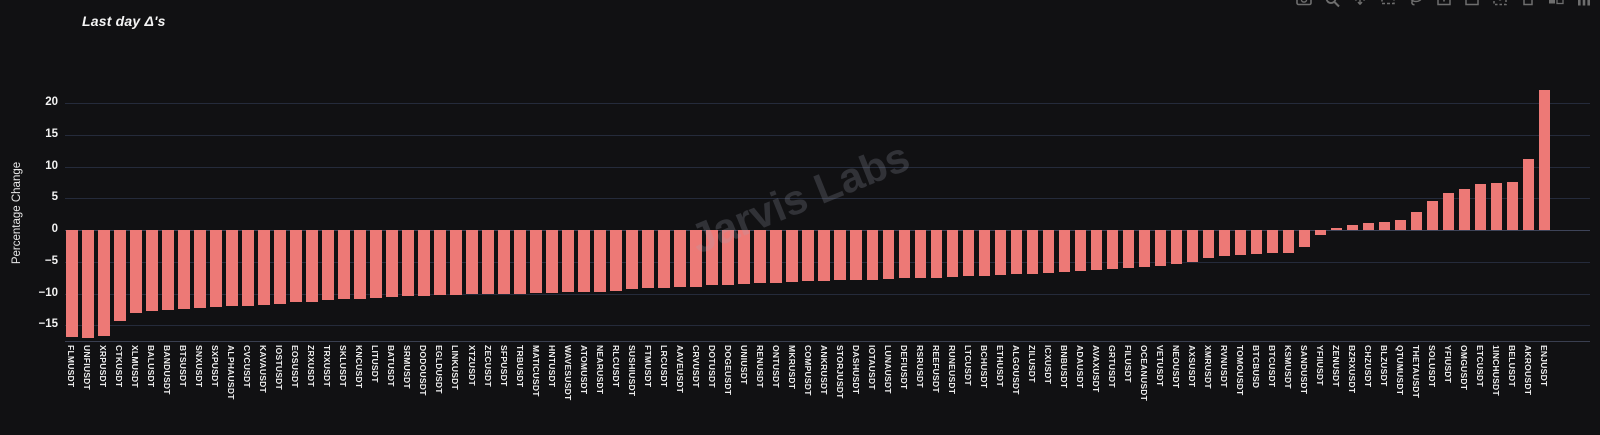 The width and height of the screenshot is (1600, 435). Describe the element at coordinates (616, 260) in the screenshot. I see `bar-RLCUSDT` at that location.